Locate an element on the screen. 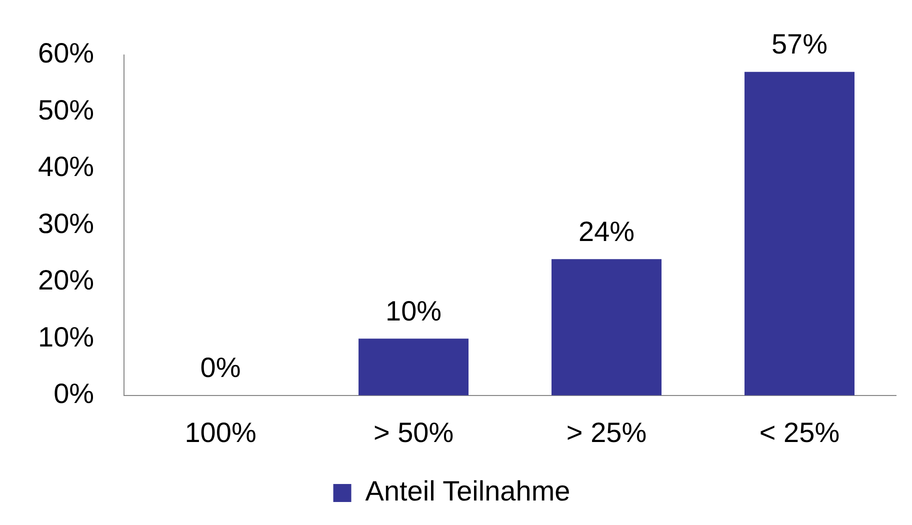 The image size is (912, 525). x-tick-label: > 50% is located at coordinates (413, 432).